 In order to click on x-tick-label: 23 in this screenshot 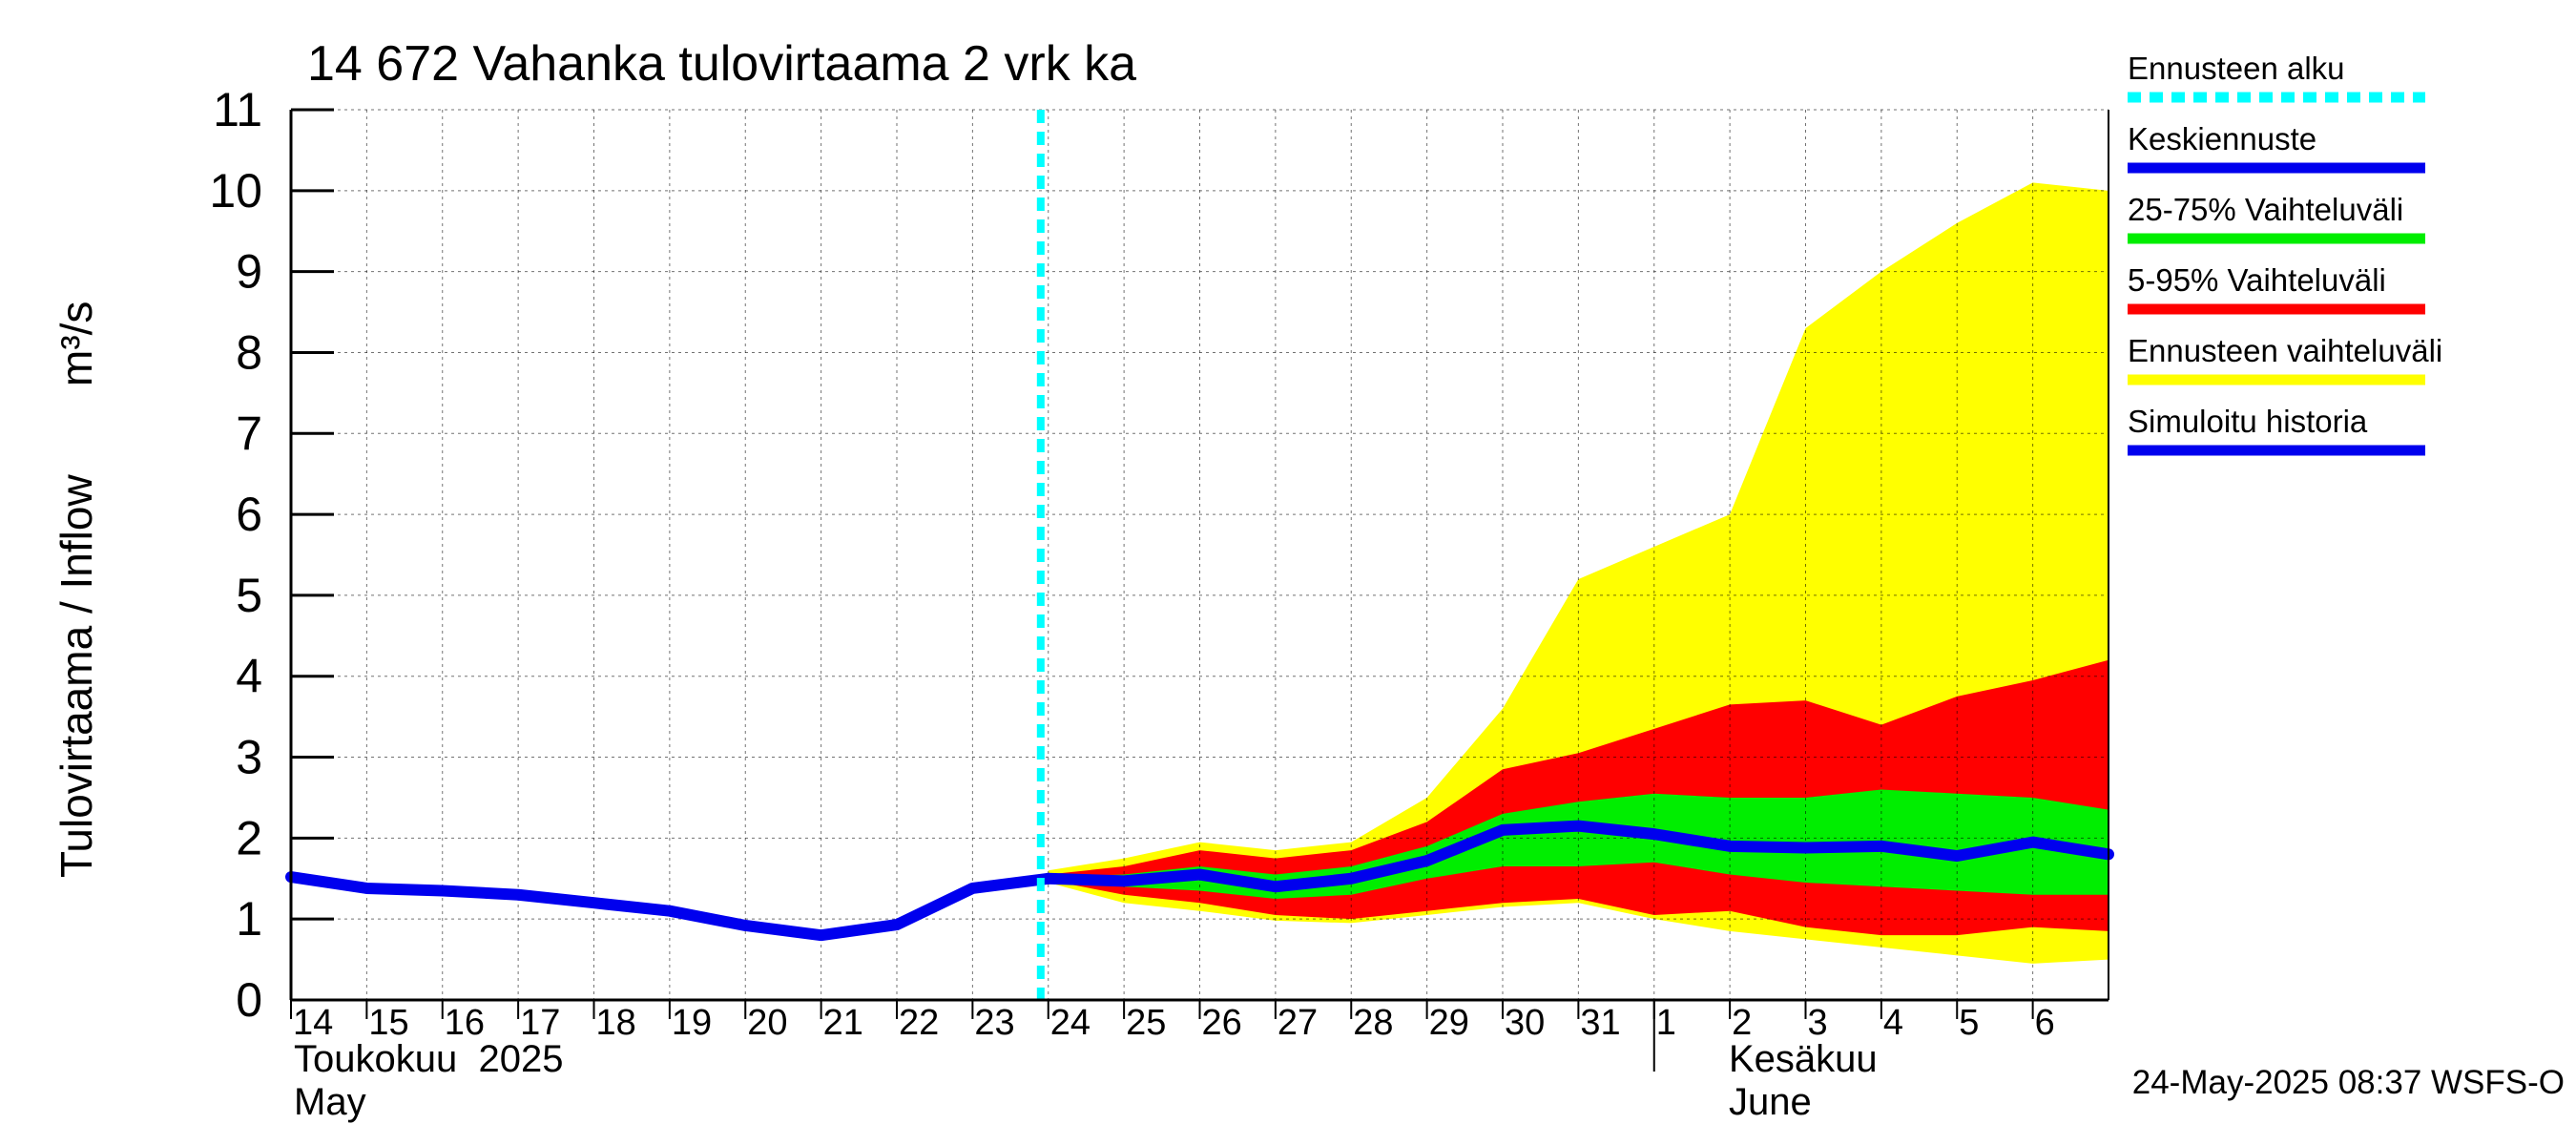, I will do `click(994, 1023)`.